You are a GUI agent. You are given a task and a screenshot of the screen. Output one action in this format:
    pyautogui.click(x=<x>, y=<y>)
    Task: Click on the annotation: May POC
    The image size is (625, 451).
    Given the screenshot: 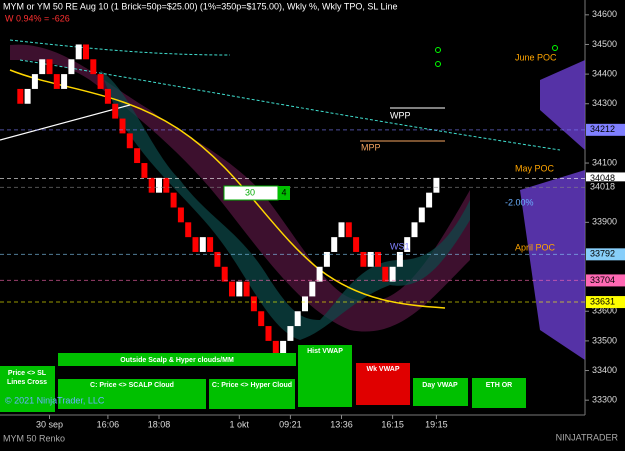 What is the action you would take?
    pyautogui.click(x=535, y=168)
    